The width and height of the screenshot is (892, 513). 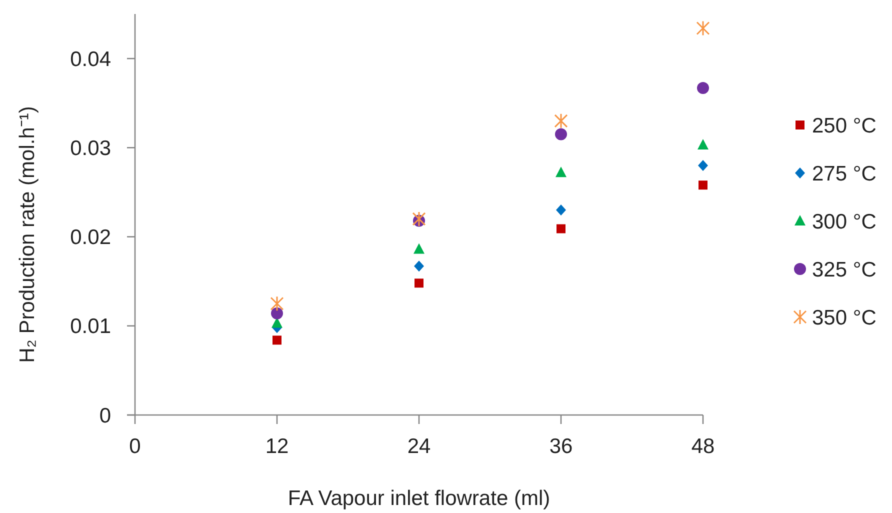 I want to click on x-tick-label: 24, so click(x=419, y=446).